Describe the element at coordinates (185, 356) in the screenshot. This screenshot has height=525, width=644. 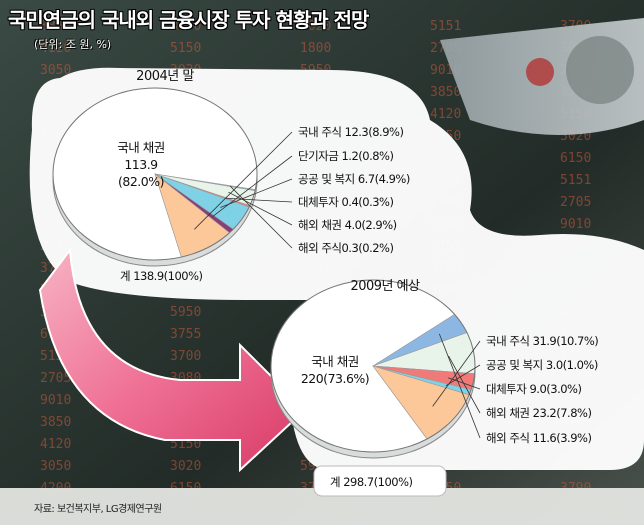
I see `ticker-digit: 3700` at that location.